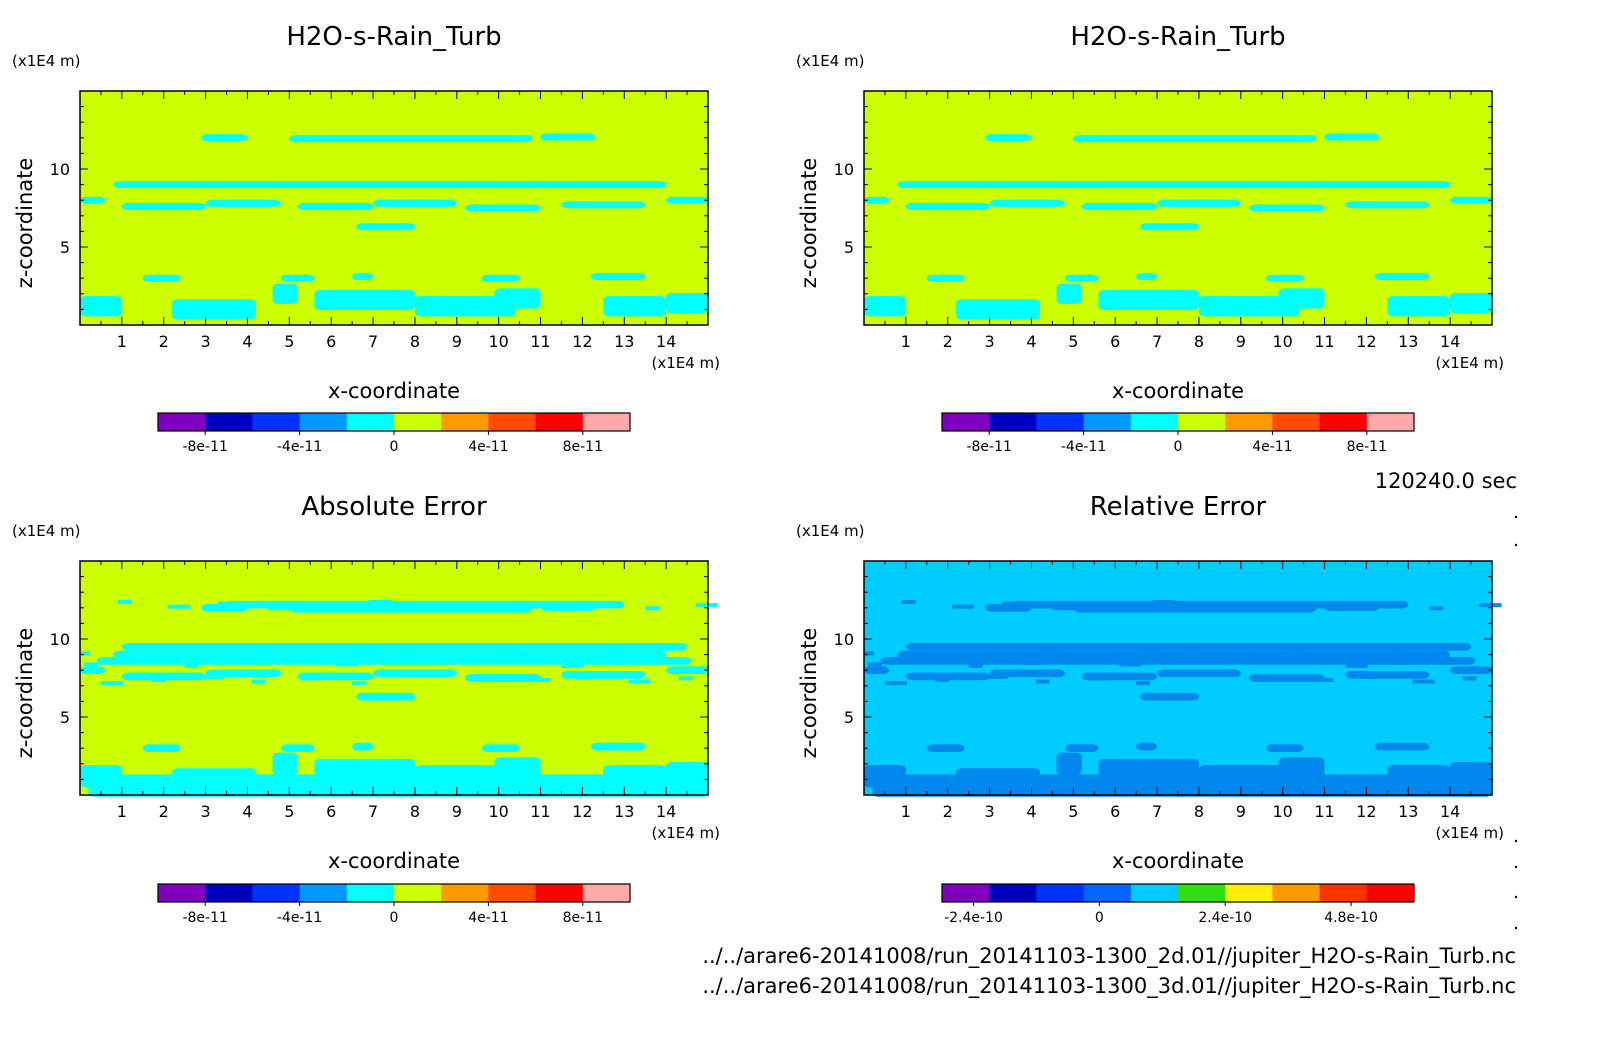 The width and height of the screenshot is (1604, 1054). What do you see at coordinates (624, 341) in the screenshot?
I see `x-tick-label: 13` at bounding box center [624, 341].